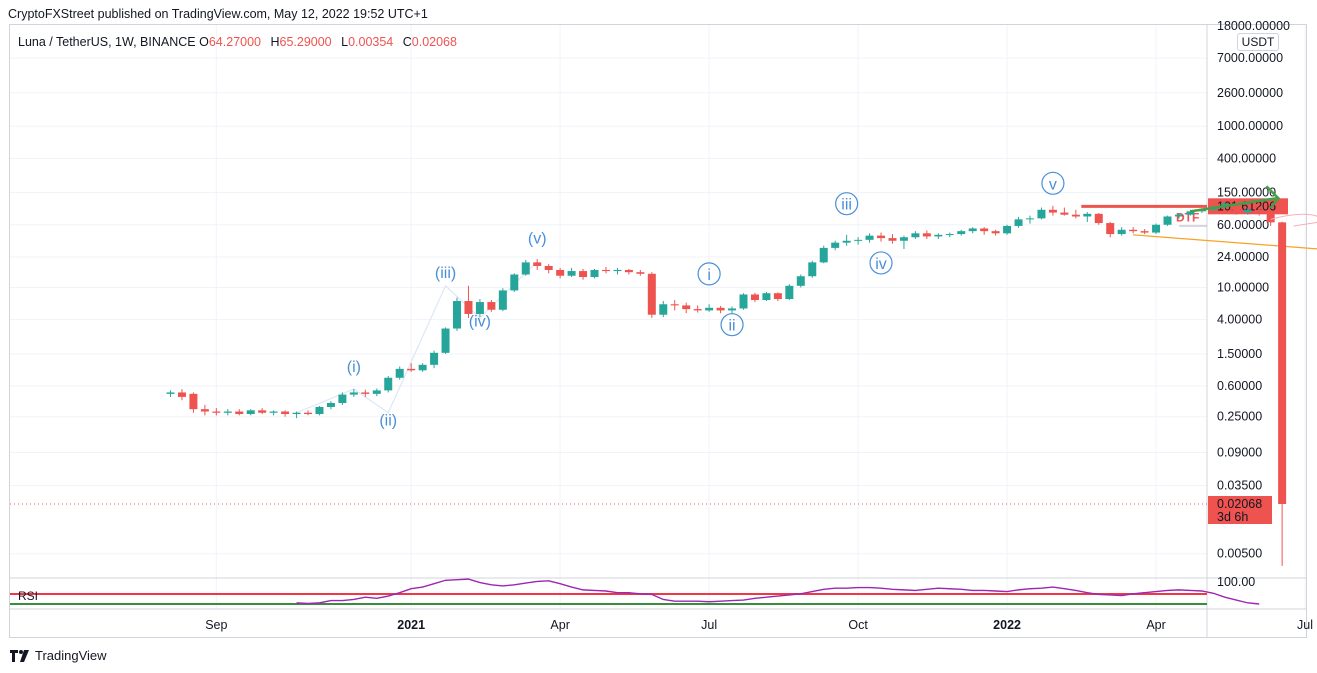 The image size is (1317, 673). What do you see at coordinates (1293, 220) in the screenshot?
I see `pink-sketch` at bounding box center [1293, 220].